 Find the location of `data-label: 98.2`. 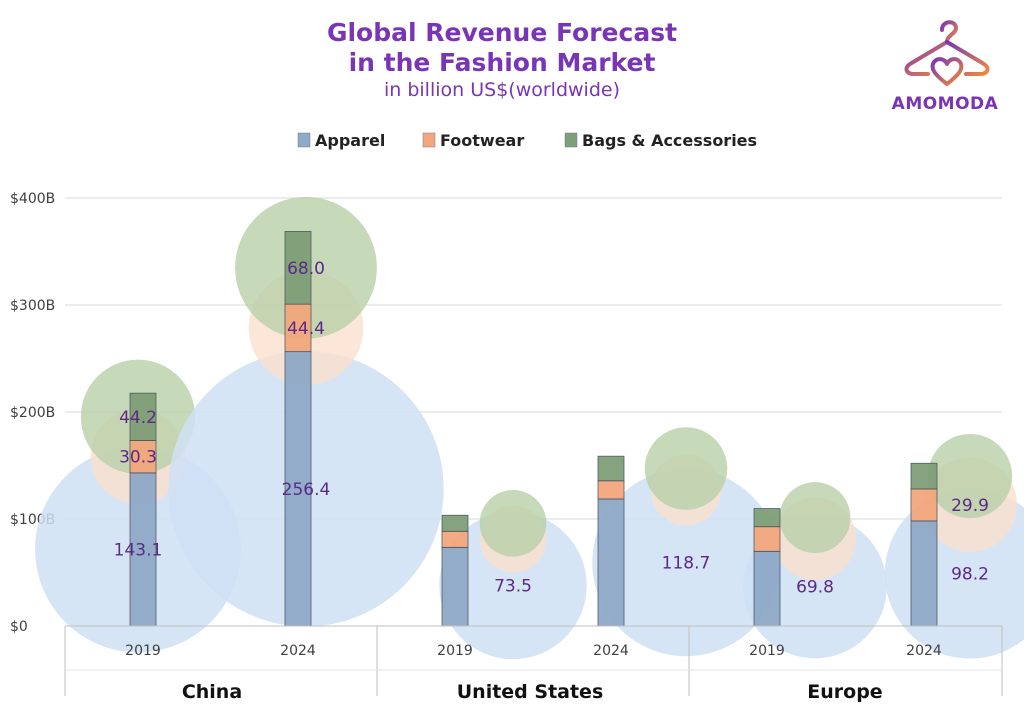

data-label: 98.2 is located at coordinates (970, 574).